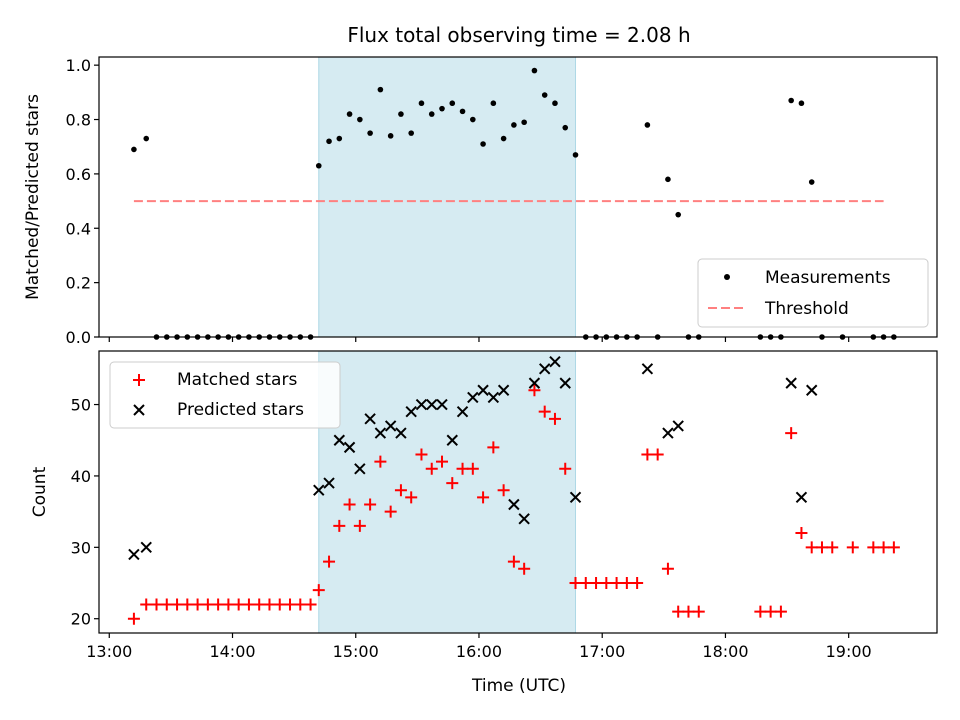 The width and height of the screenshot is (960, 720). I want to click on legend-measurements-label: Measurements, so click(828, 278).